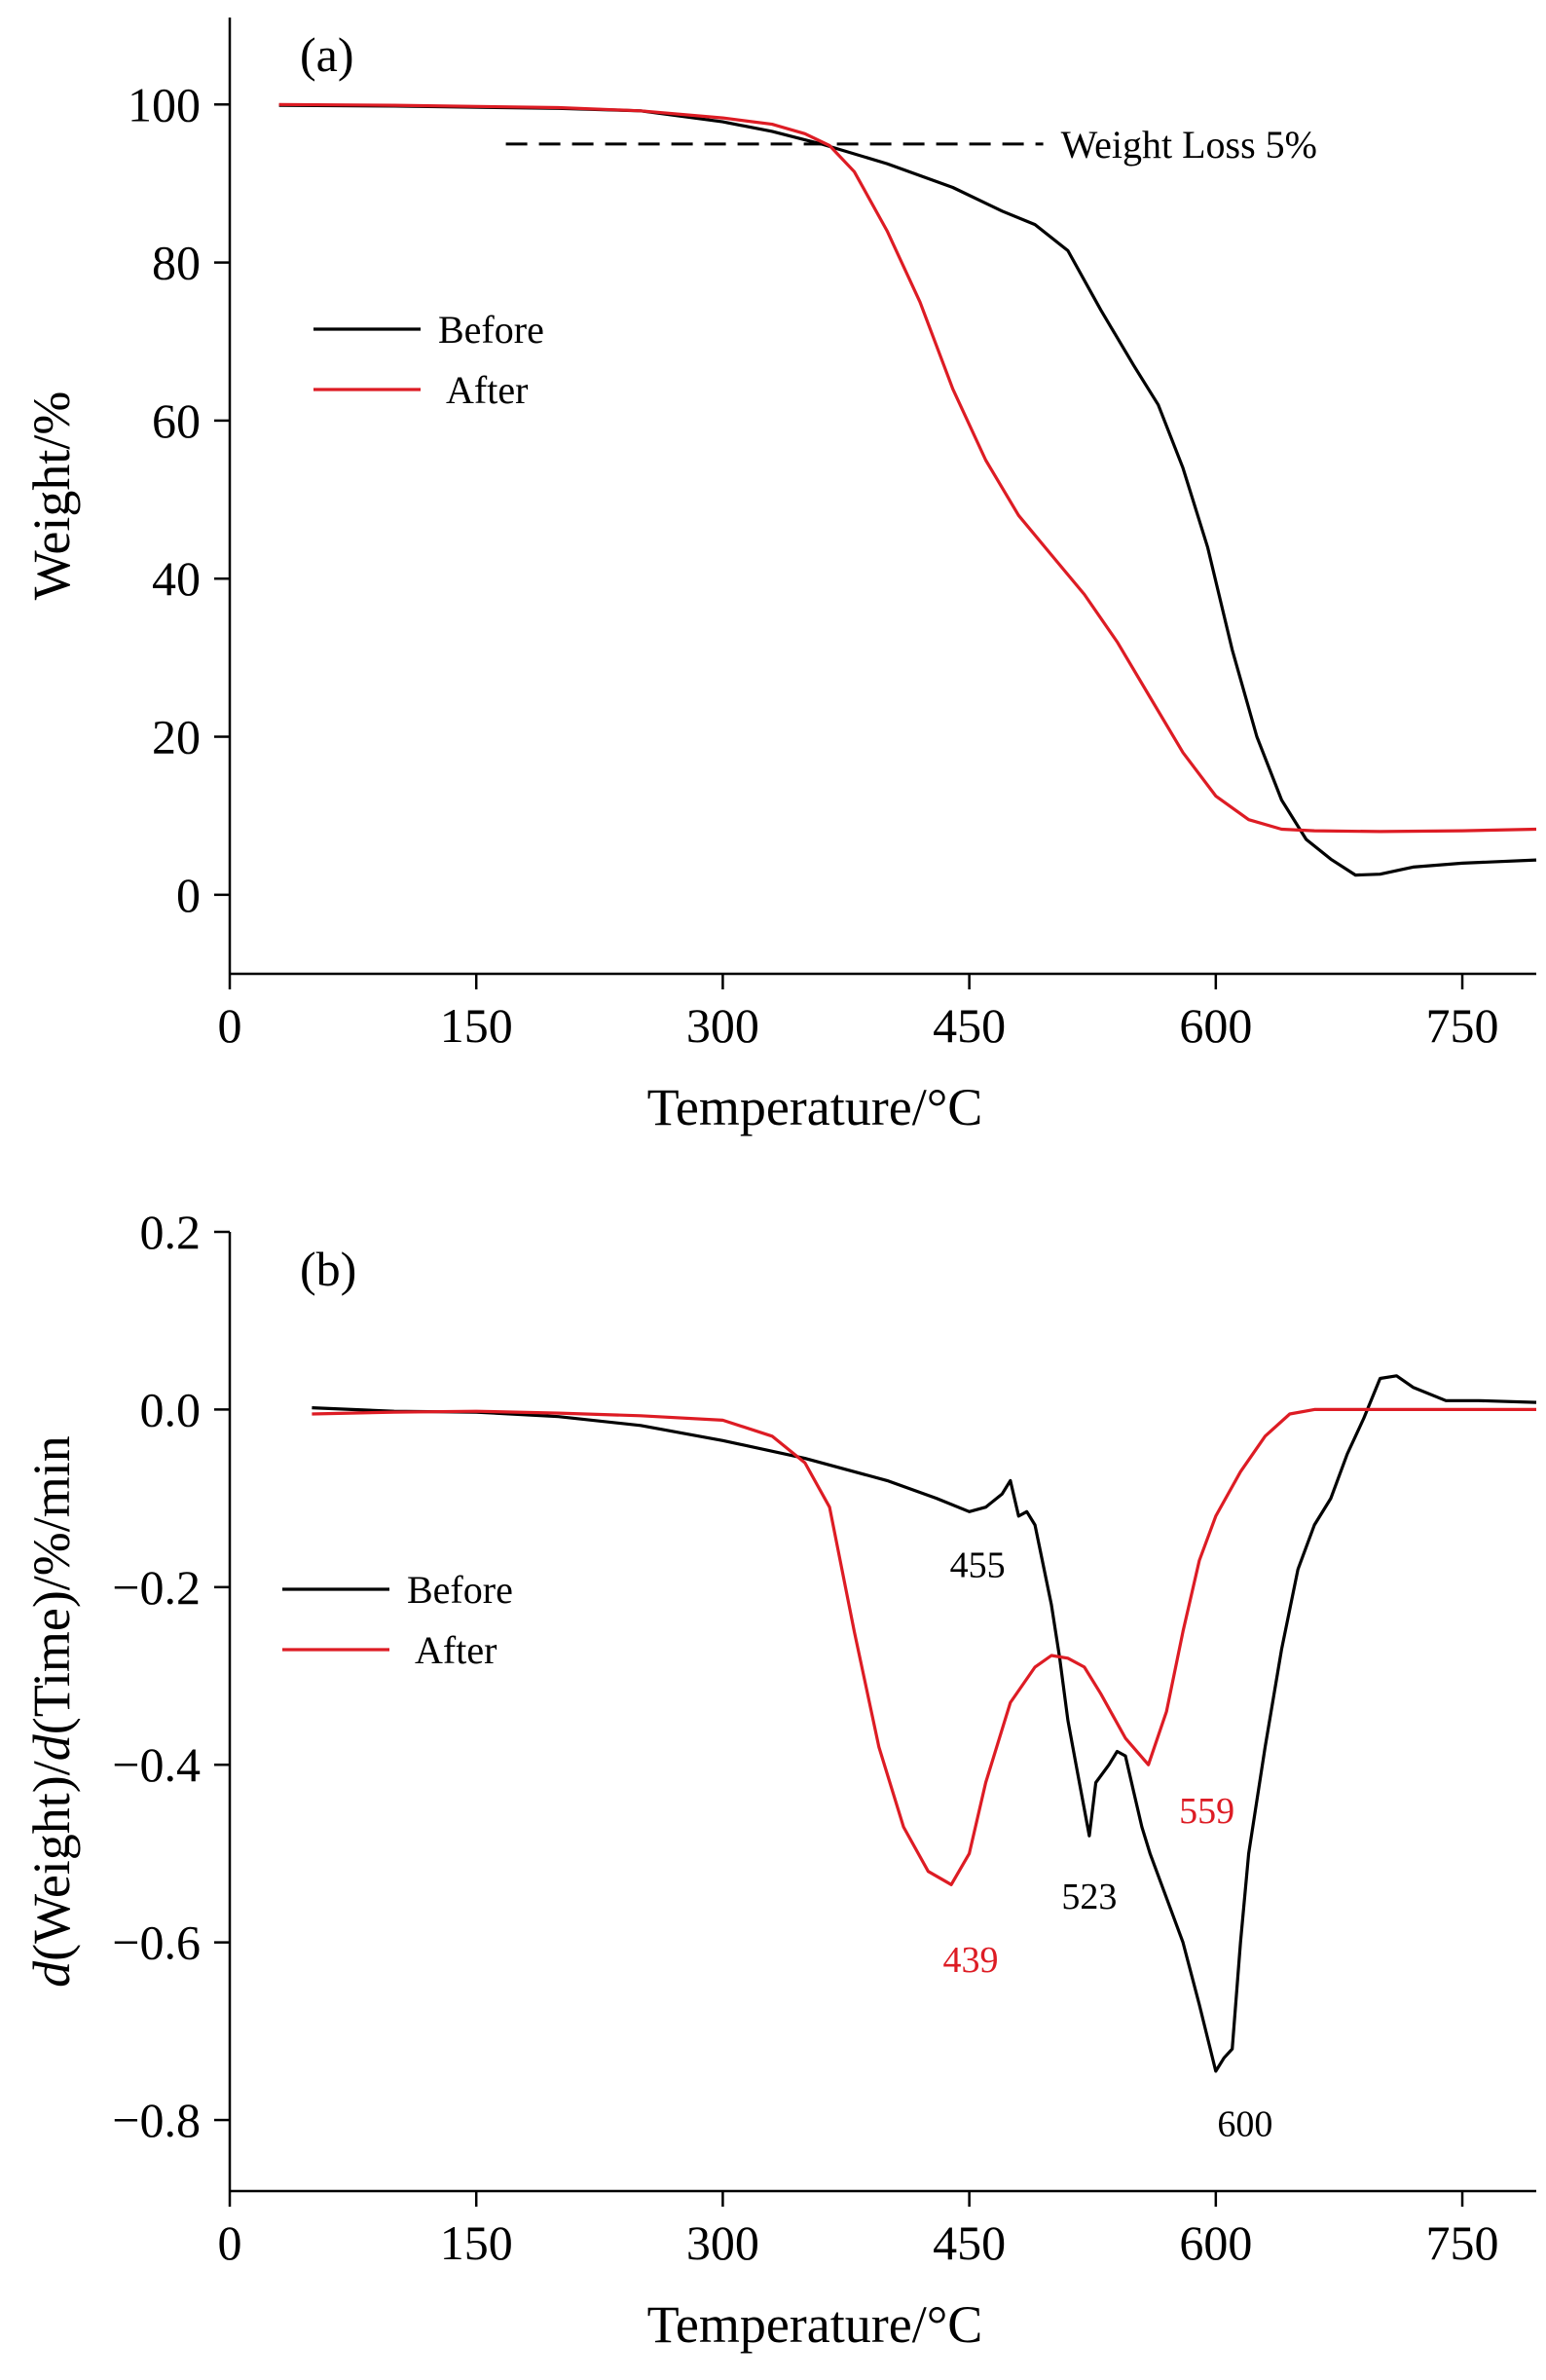  What do you see at coordinates (1189, 145) in the screenshot?
I see `weight-loss-5-label: Weight Loss 5%` at bounding box center [1189, 145].